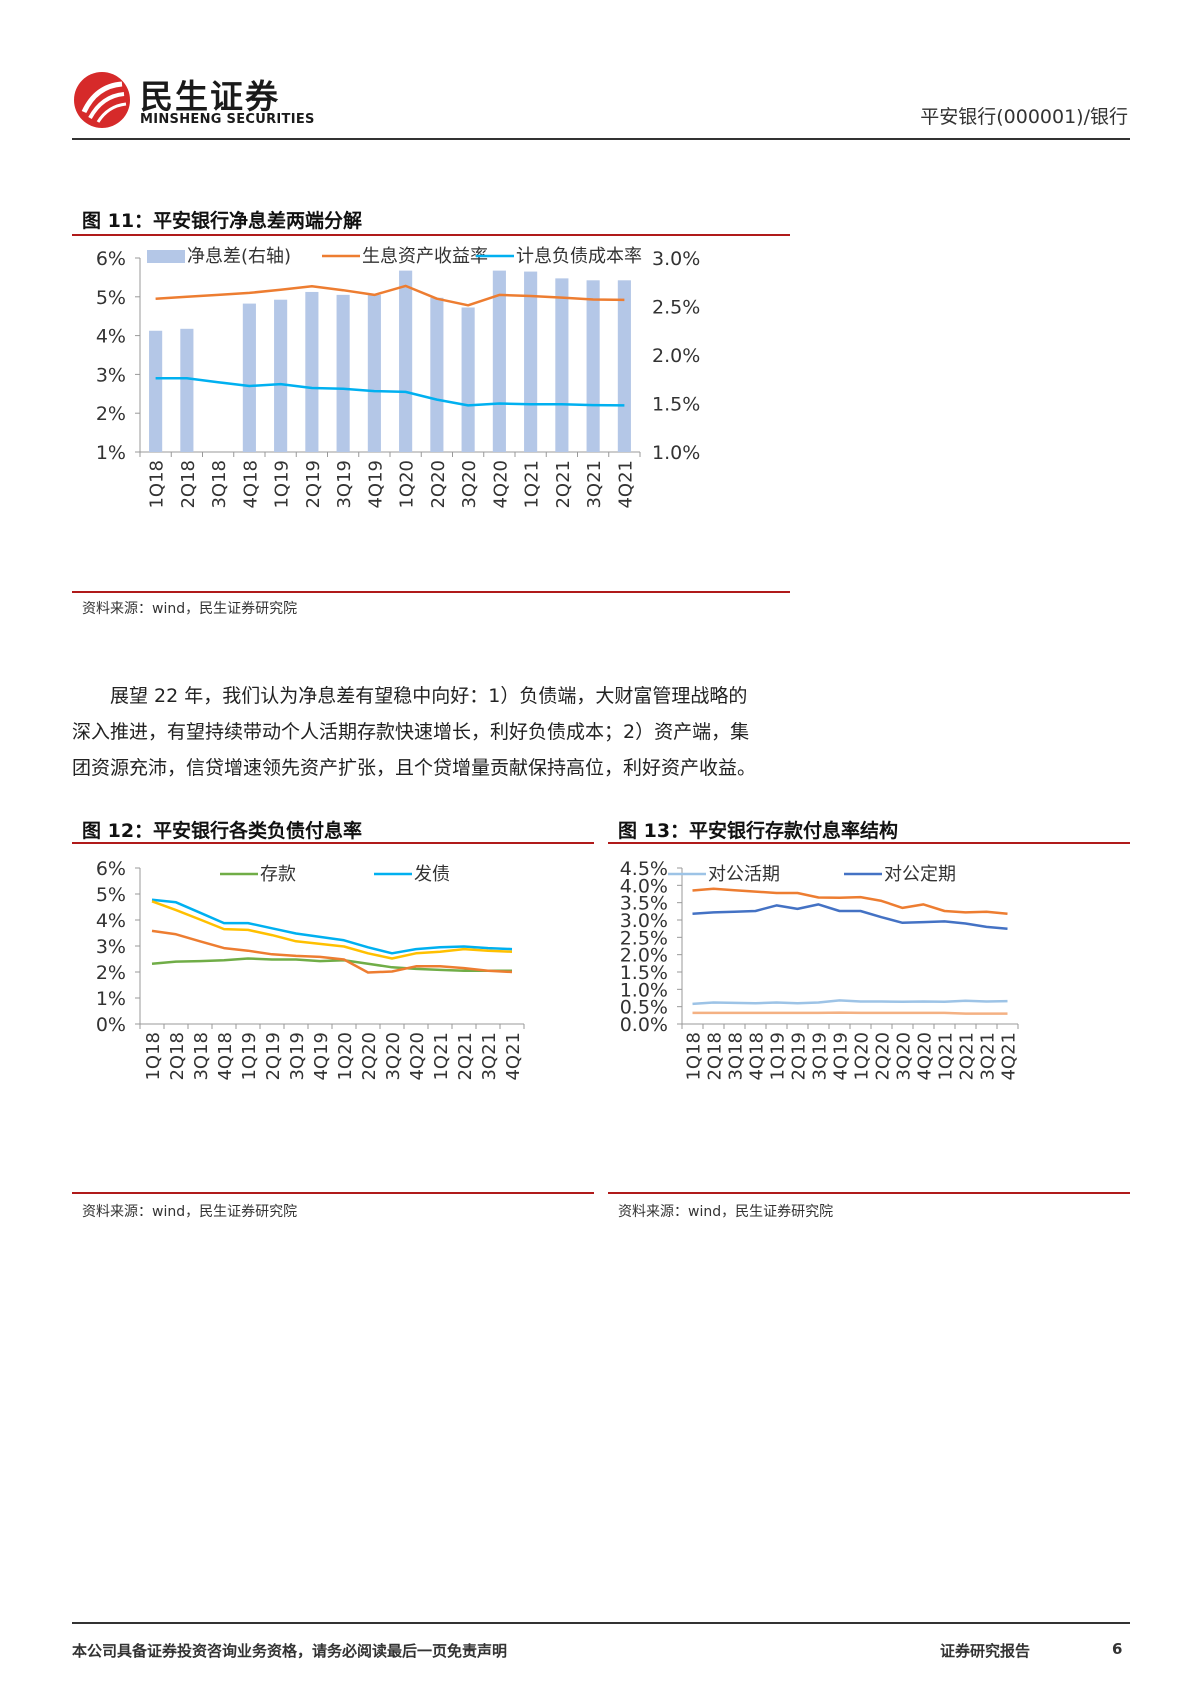  Describe the element at coordinates (111, 869) in the screenshot. I see `y-tick-label: 6%` at that location.